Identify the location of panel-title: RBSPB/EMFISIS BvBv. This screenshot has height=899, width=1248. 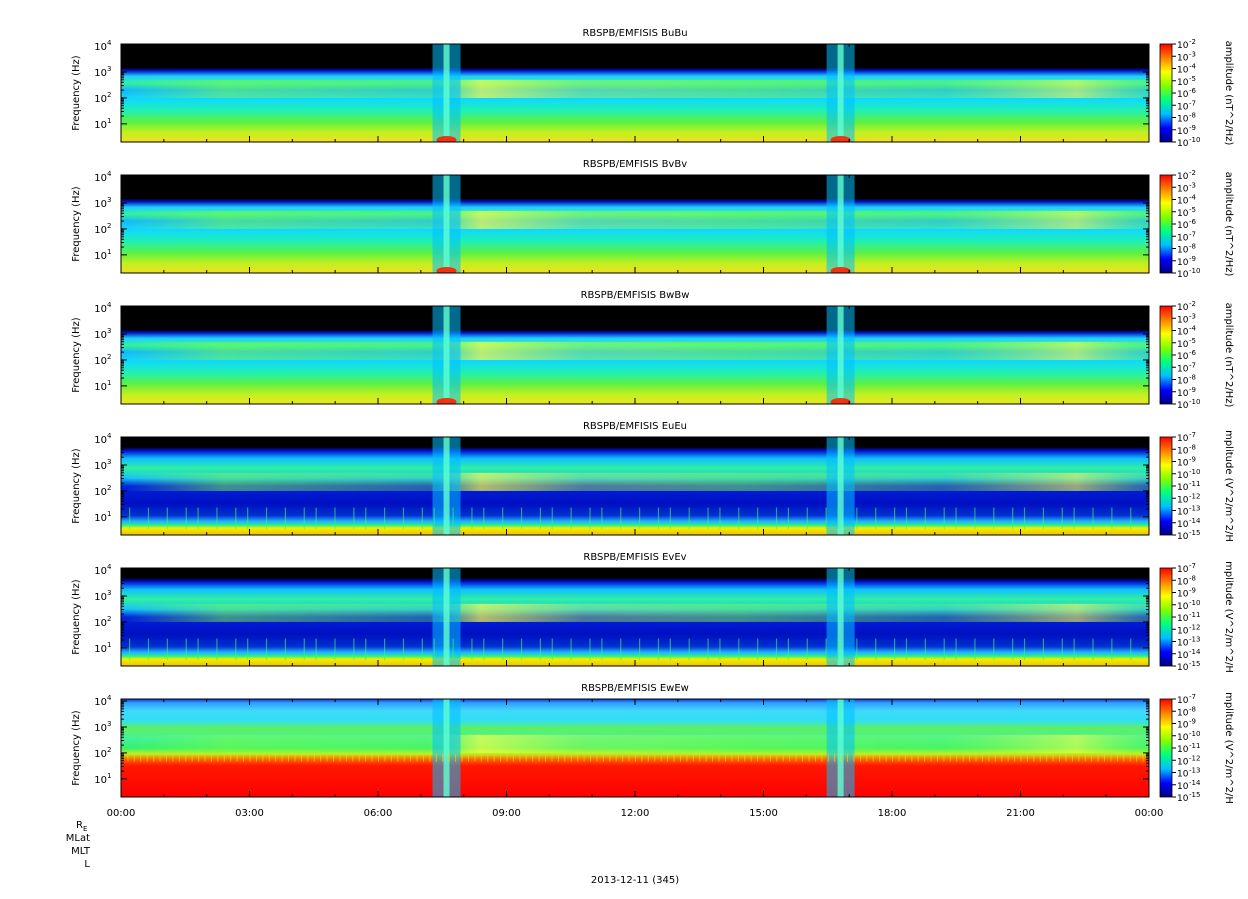
(635, 164).